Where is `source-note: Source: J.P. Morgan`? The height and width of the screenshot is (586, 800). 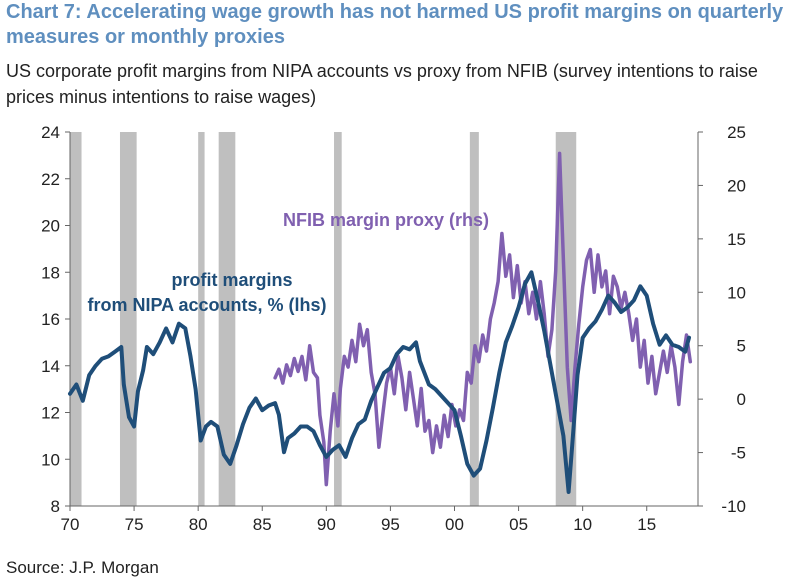 source-note: Source: J.P. Morgan is located at coordinates (82, 567).